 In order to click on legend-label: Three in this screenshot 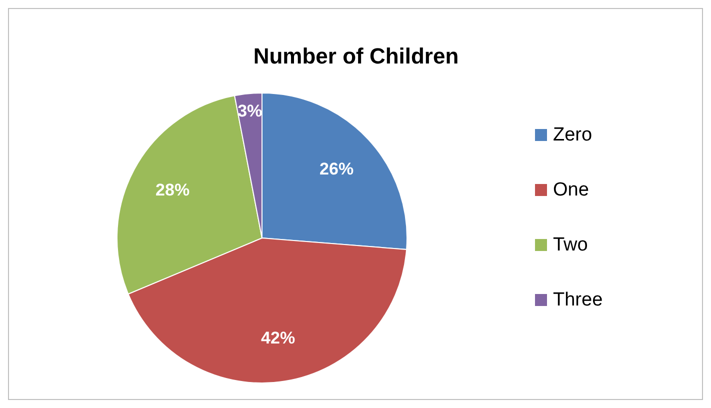, I will do `click(578, 300)`.